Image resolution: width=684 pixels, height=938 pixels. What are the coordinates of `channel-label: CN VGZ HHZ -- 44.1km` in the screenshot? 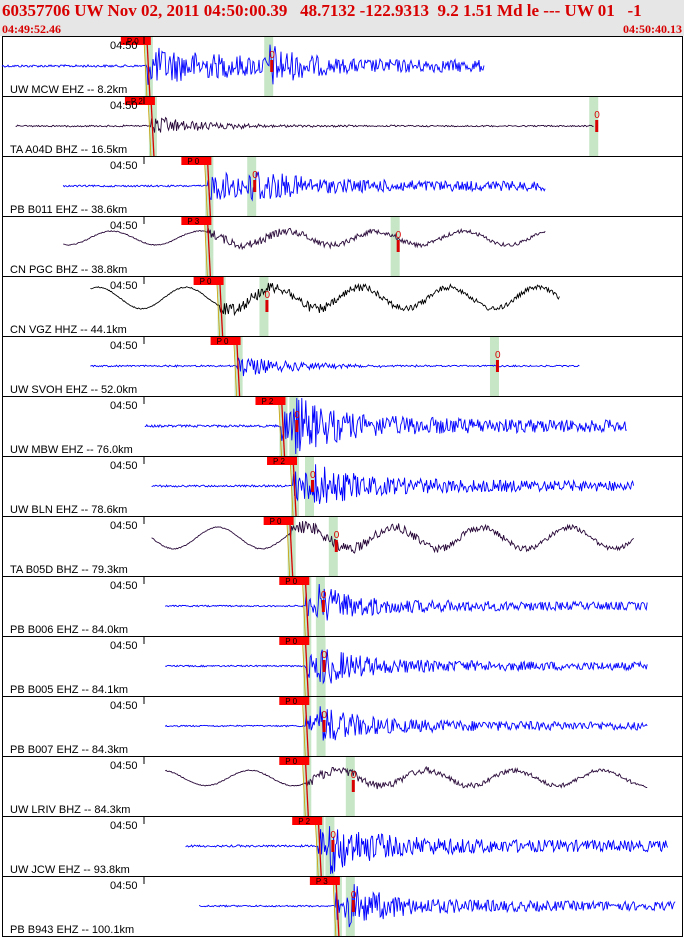 It's located at (68, 330).